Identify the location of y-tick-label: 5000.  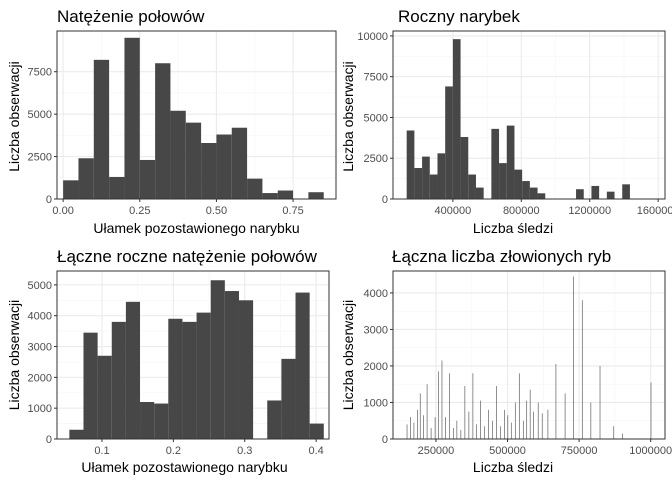
(40, 286).